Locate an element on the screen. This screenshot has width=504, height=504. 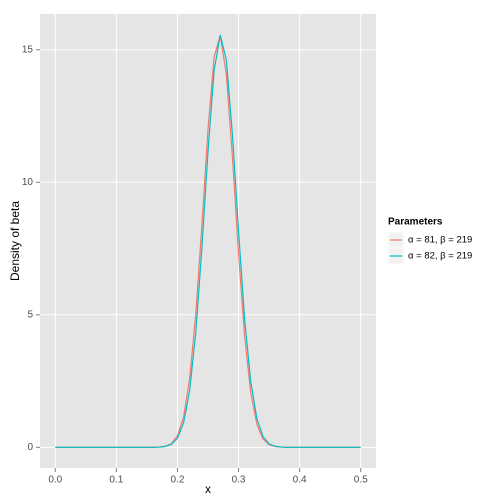
legend-title: Parameters is located at coordinates (415, 222).